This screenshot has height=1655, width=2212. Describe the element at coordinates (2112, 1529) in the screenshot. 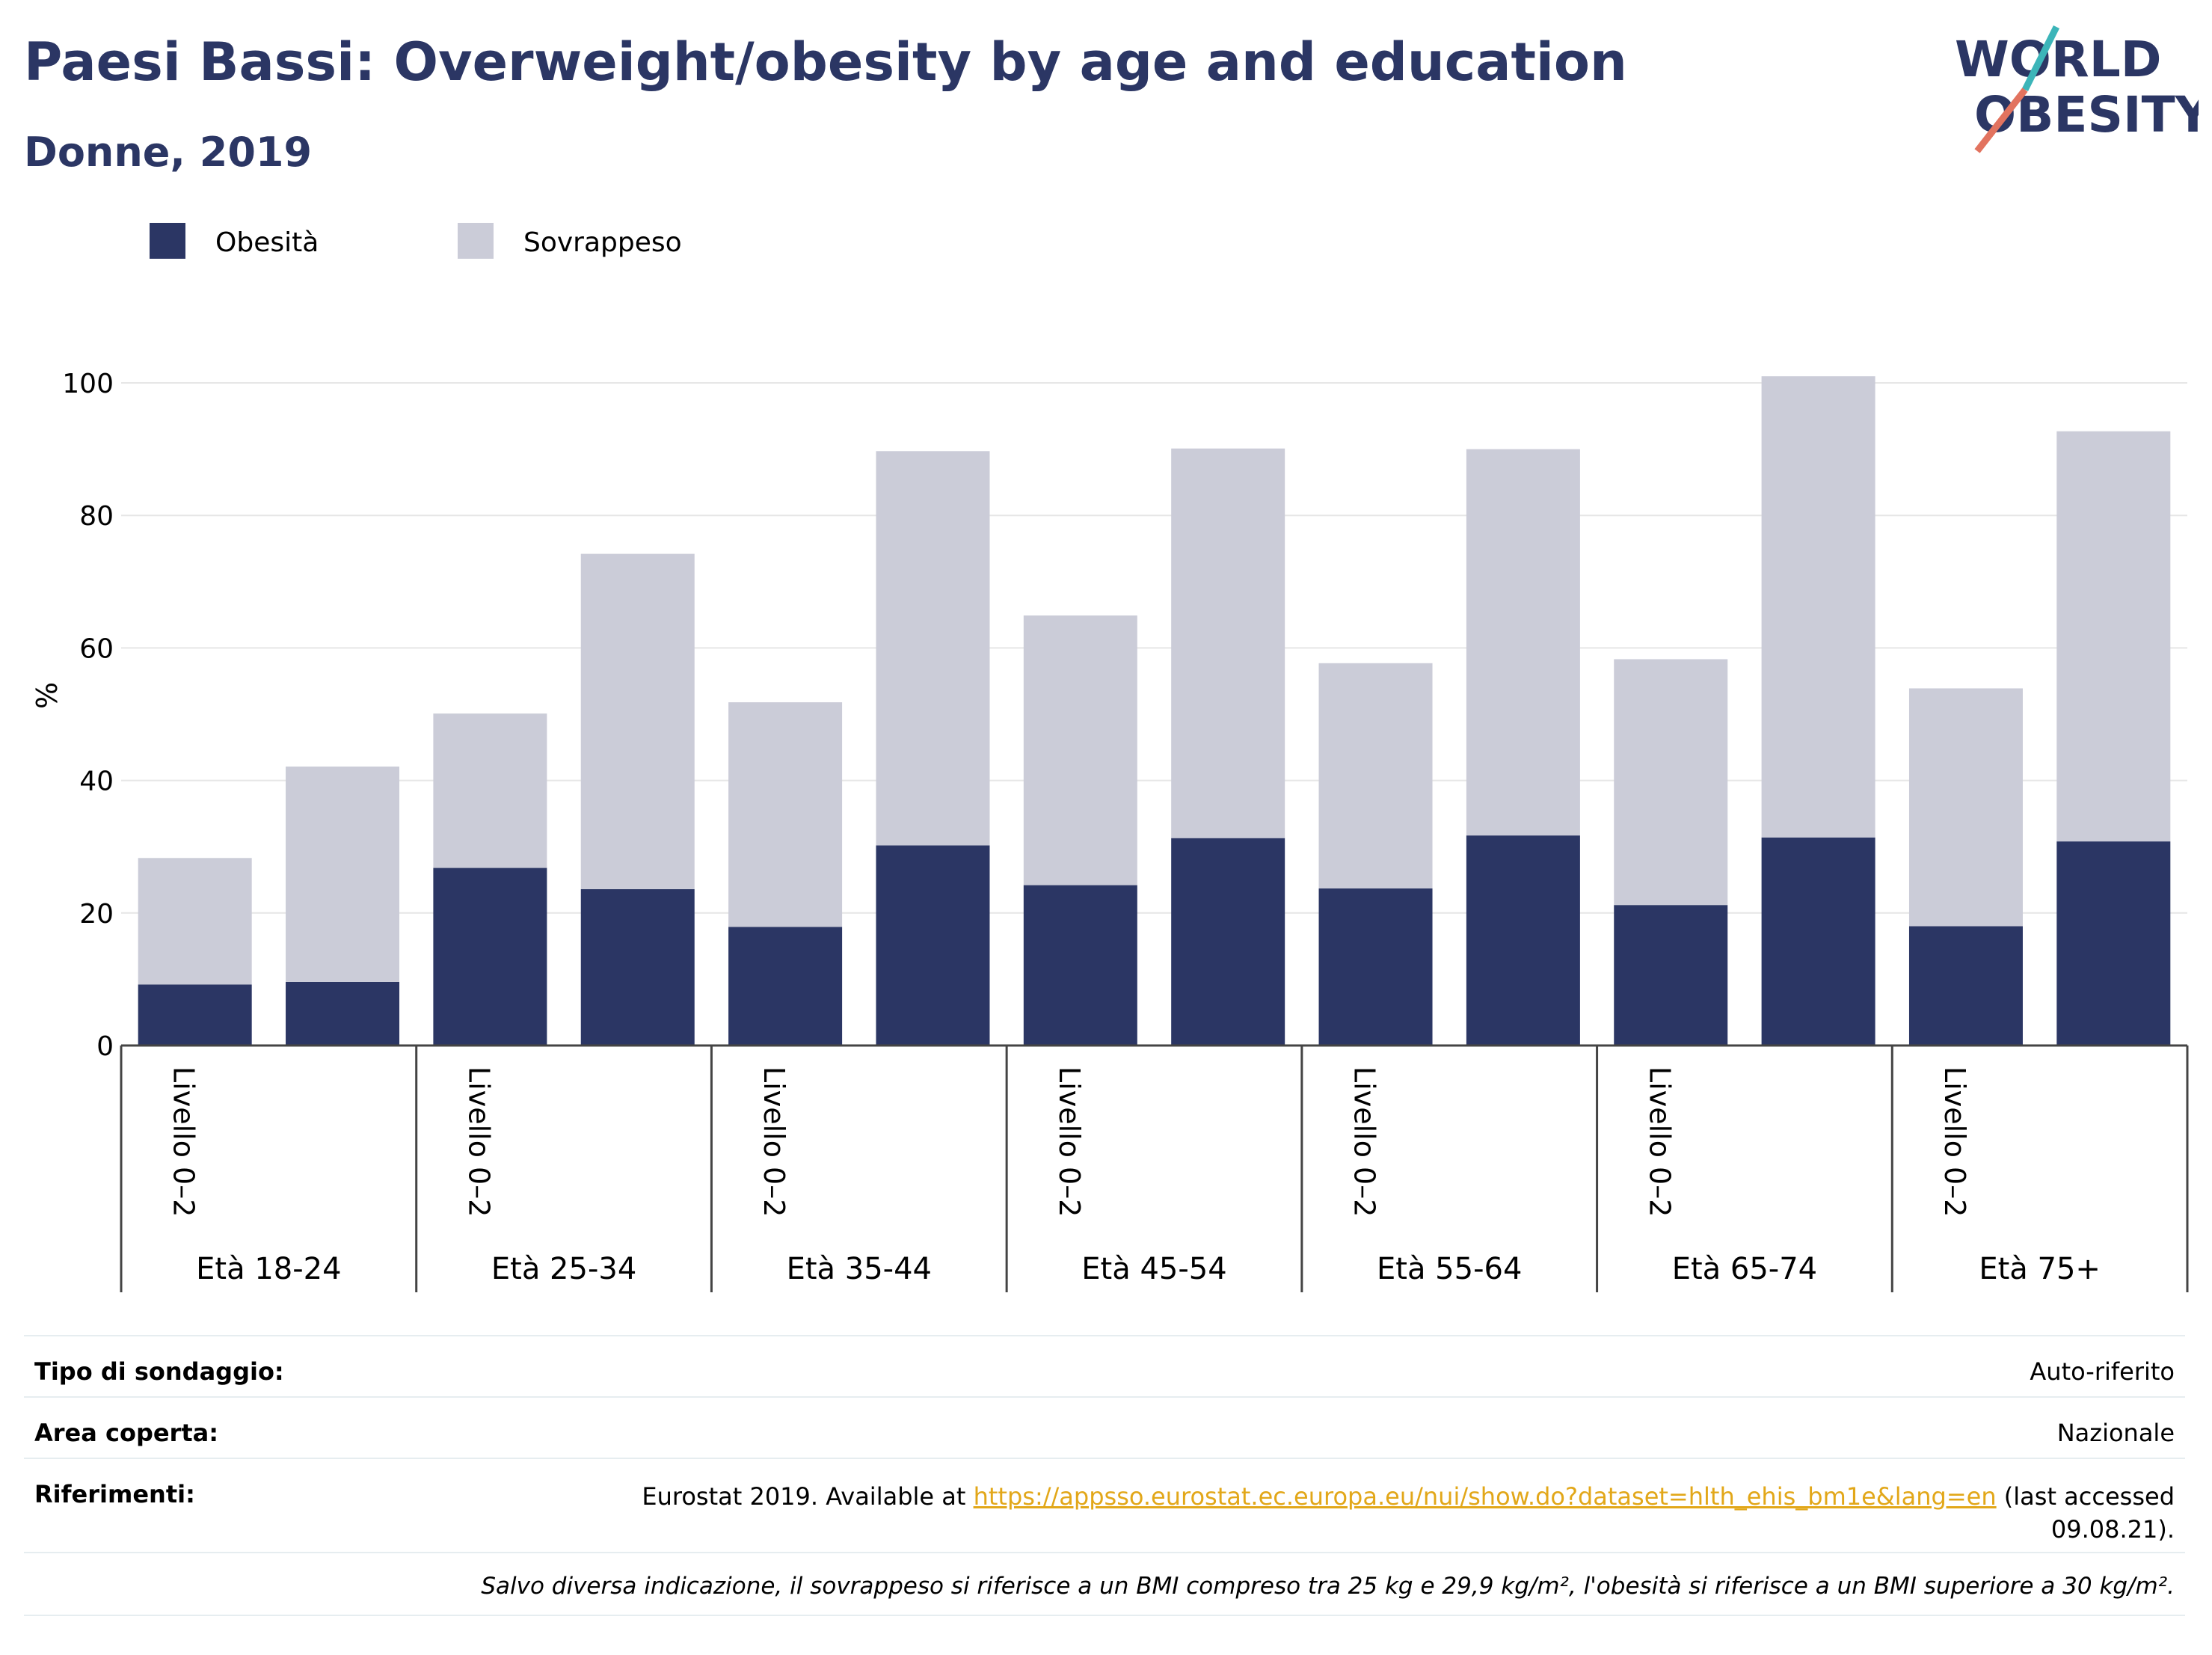

I see `references-date: 09.08.21).` at that location.